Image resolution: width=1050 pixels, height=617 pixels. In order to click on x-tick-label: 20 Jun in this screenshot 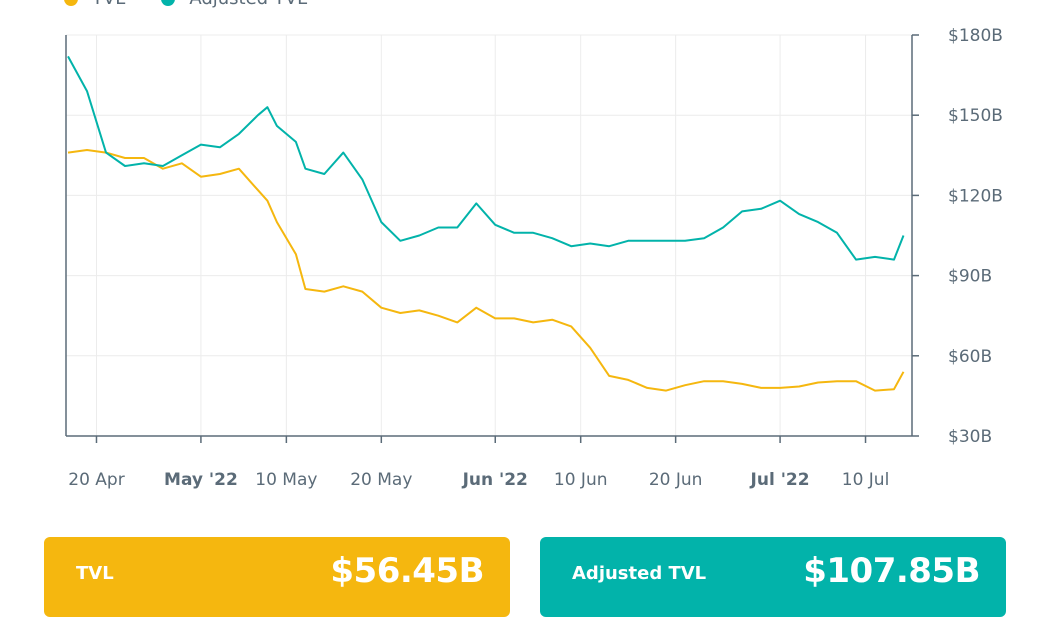, I will do `click(676, 480)`.